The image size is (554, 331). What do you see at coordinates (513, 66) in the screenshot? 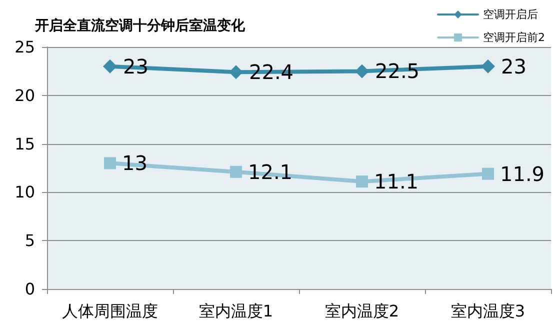
I see `data-label: 23` at bounding box center [513, 66].